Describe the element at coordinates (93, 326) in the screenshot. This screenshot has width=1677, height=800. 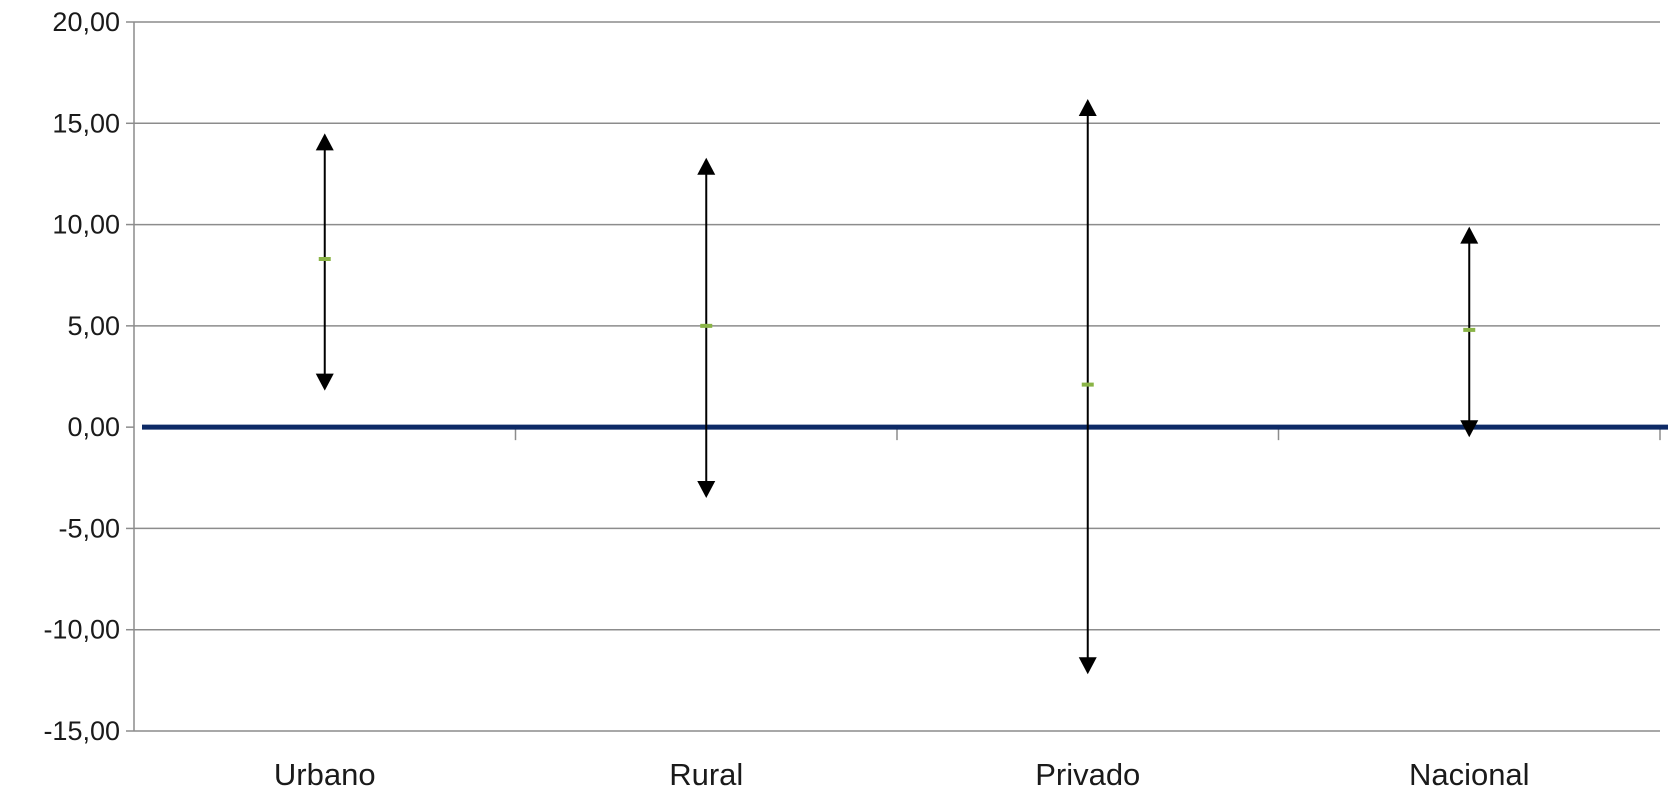
I see `y-tick-label: 5,00` at that location.